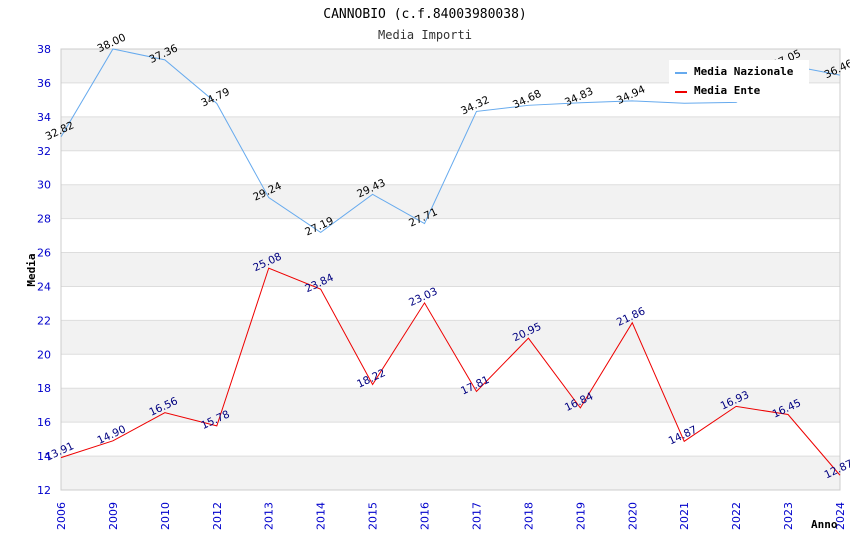 The image size is (850, 550). Describe the element at coordinates (371, 379) in the screenshot. I see `data-label: 18.22` at that location.